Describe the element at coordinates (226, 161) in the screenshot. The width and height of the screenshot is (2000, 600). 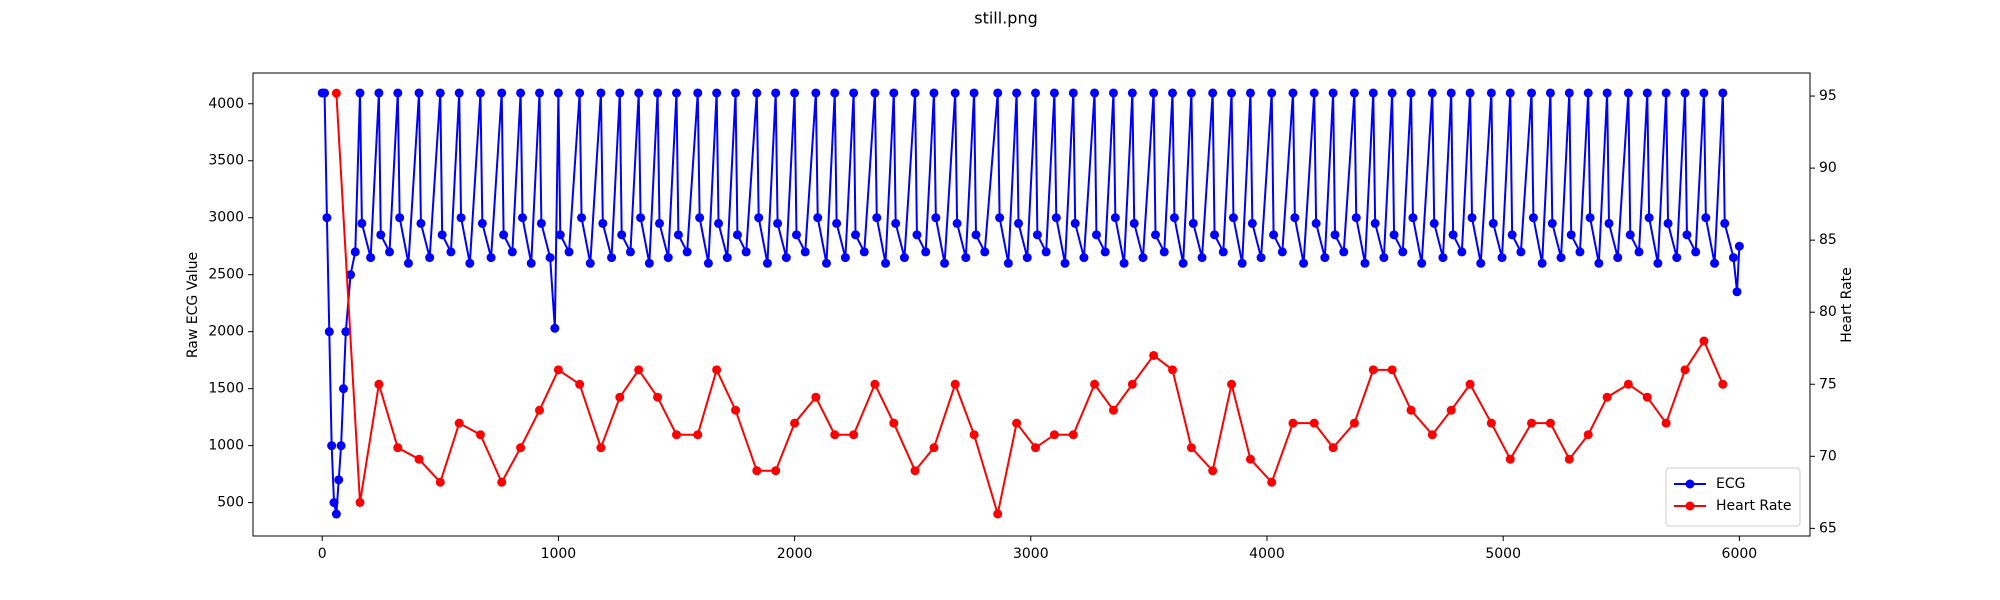
I see `y-tick-label: 3500` at that location.